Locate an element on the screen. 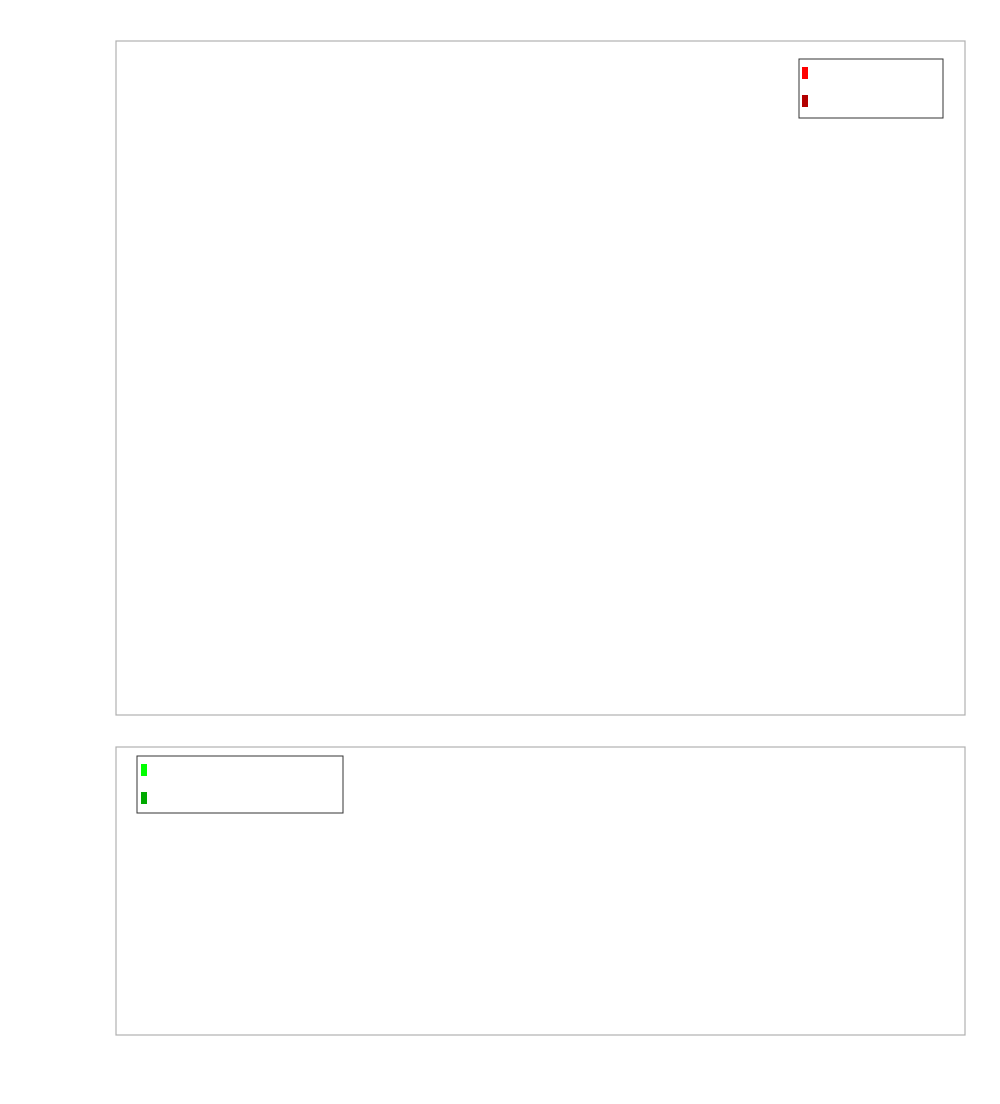 The height and width of the screenshot is (1104, 1000). top-legend-box is located at coordinates (871, 88).